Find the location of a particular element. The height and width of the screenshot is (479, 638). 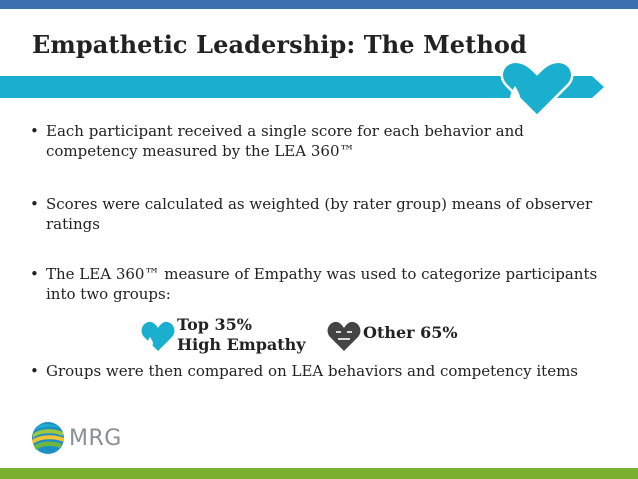

top-accent-bar is located at coordinates (319, 4).